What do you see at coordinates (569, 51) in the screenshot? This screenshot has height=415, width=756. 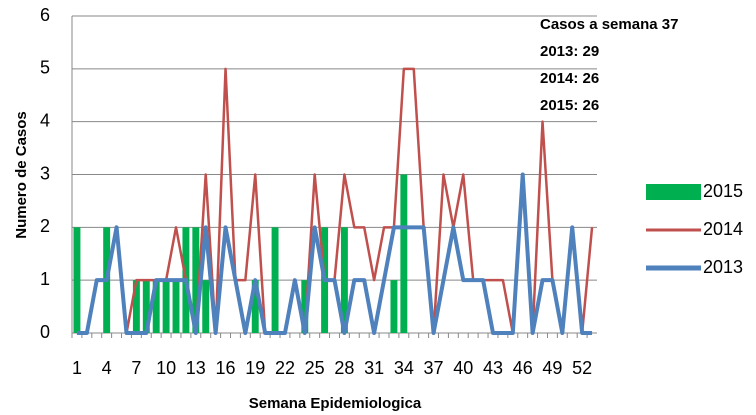 I see `annotation: 2013: 29` at bounding box center [569, 51].